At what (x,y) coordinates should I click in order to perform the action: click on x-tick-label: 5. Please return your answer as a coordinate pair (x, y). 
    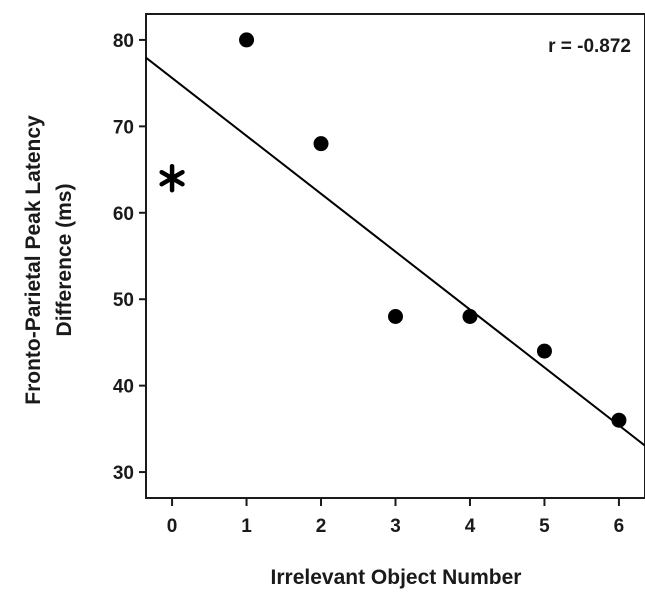
    Looking at the image, I should click on (544, 526).